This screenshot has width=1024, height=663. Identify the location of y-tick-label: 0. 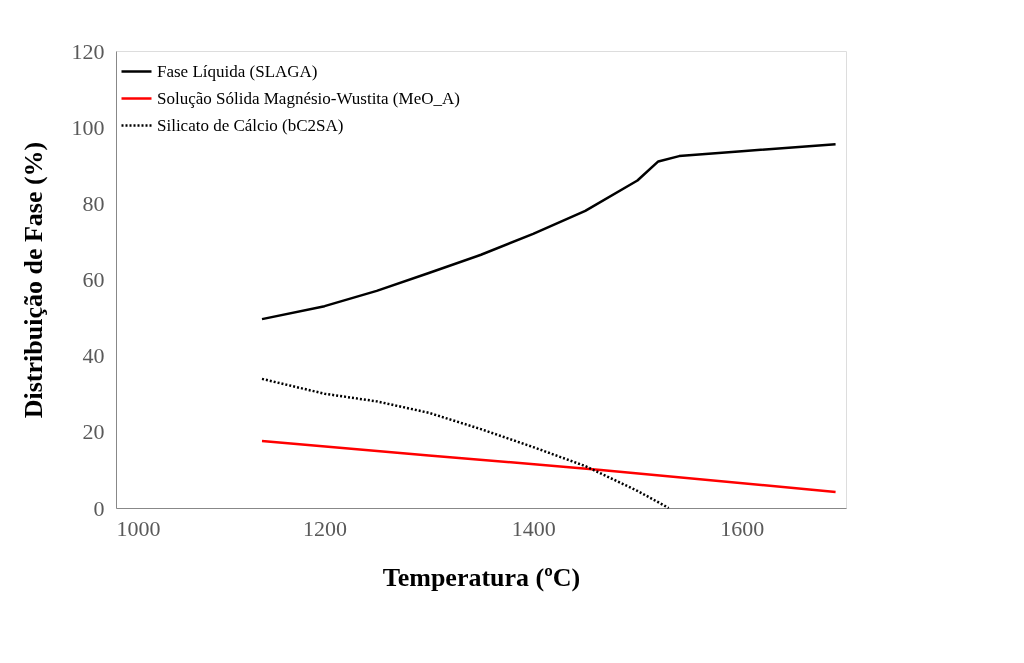
(99, 508).